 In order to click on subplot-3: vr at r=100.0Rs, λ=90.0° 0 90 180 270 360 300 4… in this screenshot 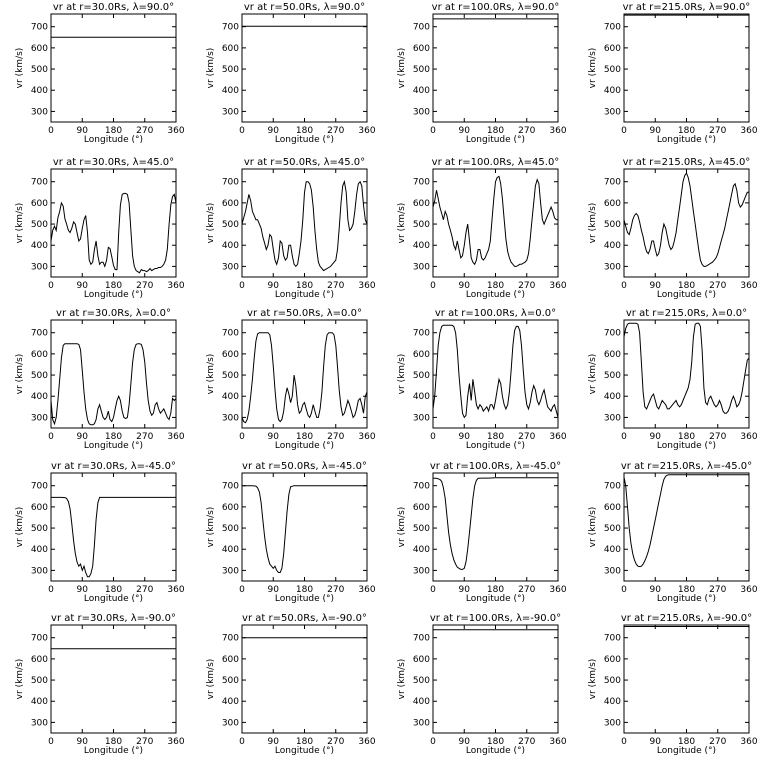, I will do `click(482, 73)`.